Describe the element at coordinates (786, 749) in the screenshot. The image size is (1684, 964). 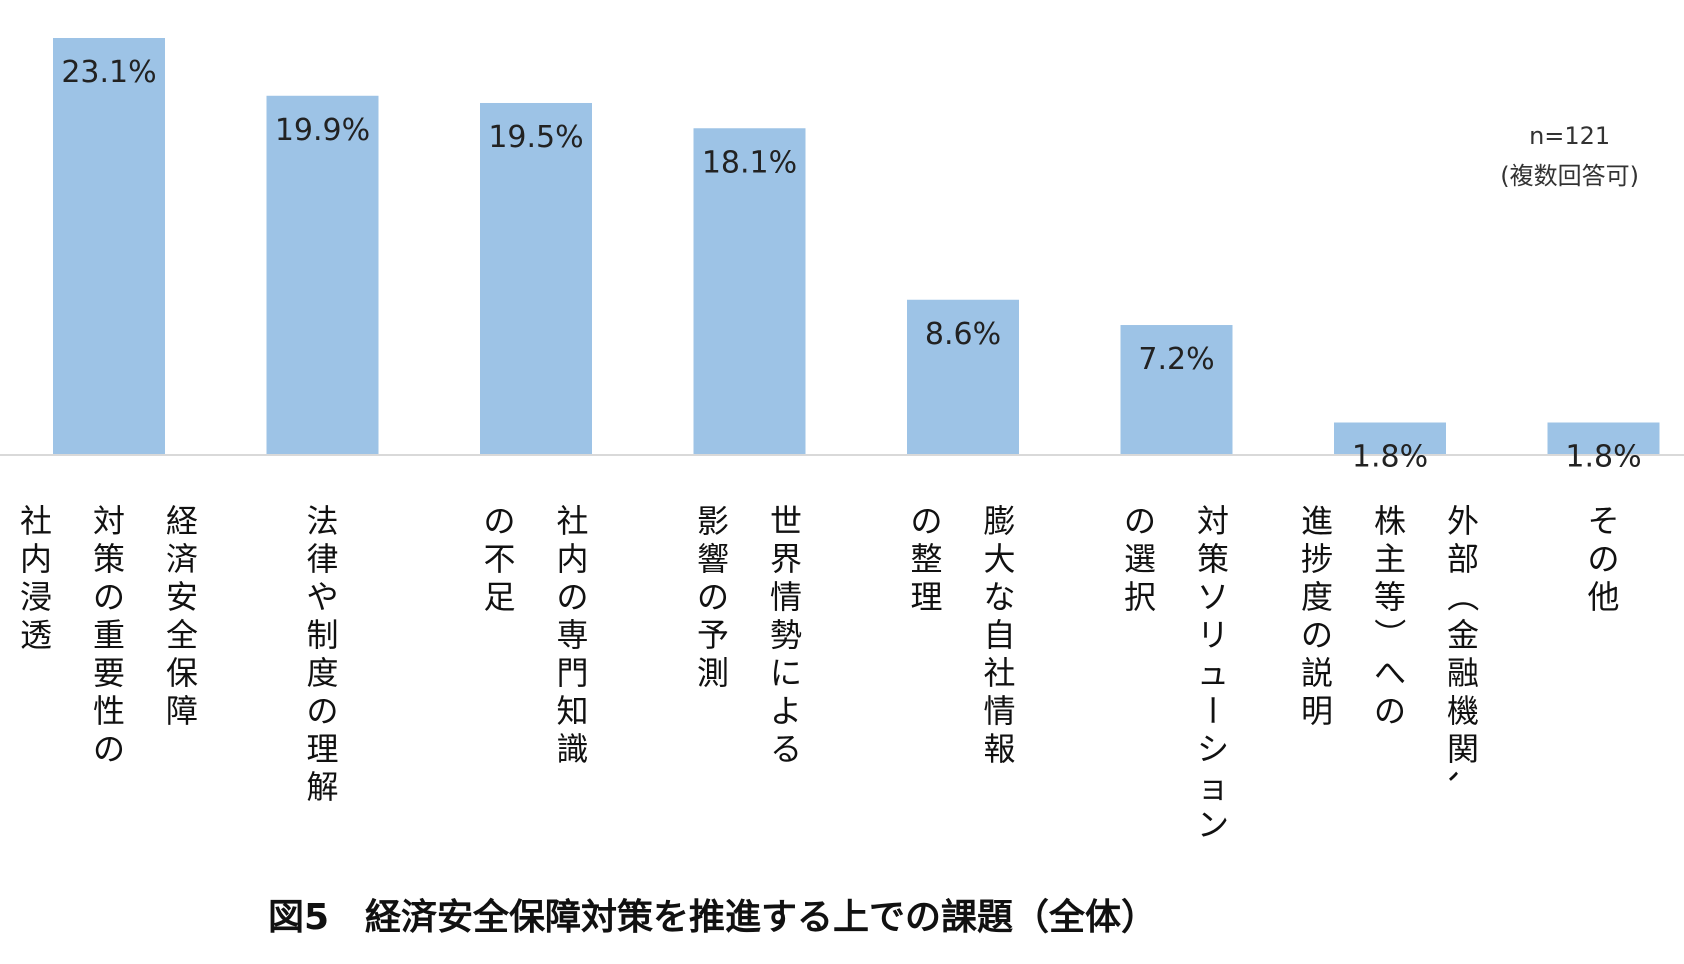
I see `category-char: る` at that location.